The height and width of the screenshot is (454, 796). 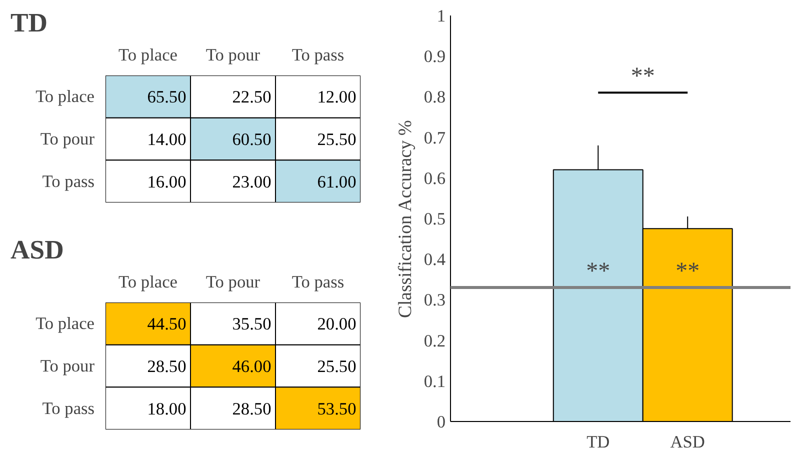 What do you see at coordinates (336, 182) in the screenshot?
I see `data-label: 61.00` at bounding box center [336, 182].